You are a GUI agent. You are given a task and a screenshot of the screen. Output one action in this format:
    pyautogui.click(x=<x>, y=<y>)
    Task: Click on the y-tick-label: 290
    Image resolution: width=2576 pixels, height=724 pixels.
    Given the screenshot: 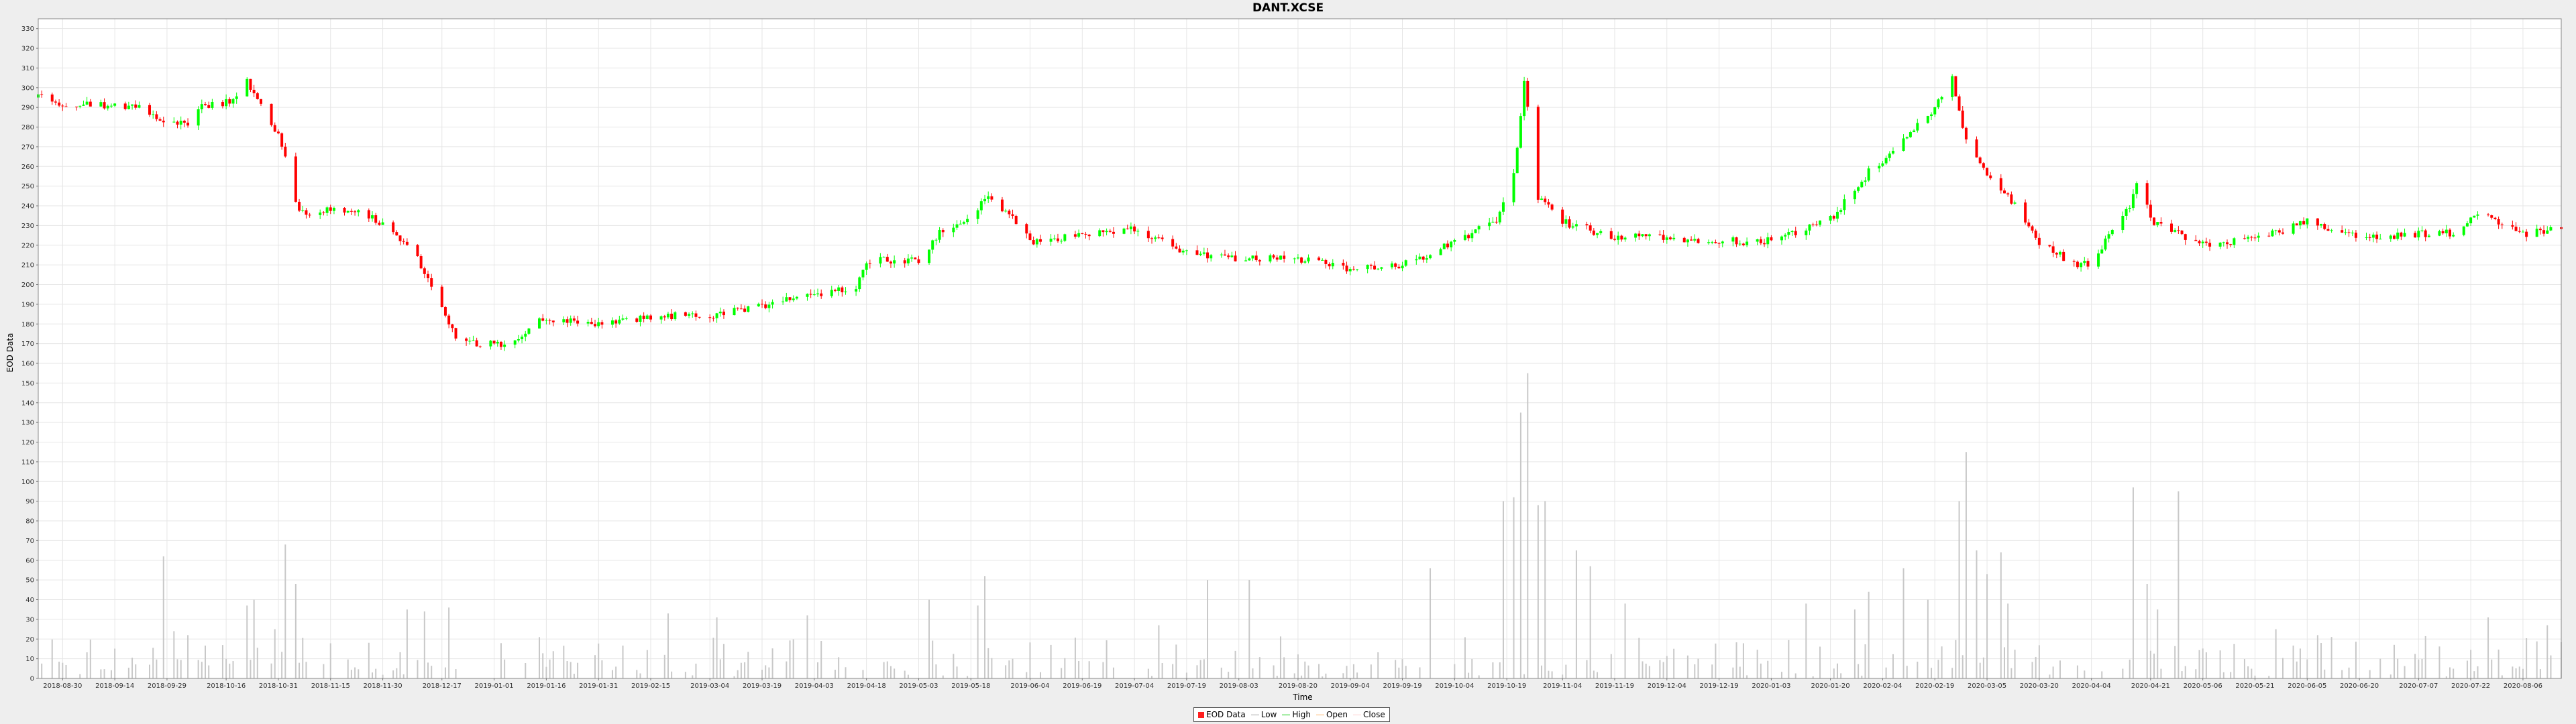 What is the action you would take?
    pyautogui.click(x=27, y=108)
    